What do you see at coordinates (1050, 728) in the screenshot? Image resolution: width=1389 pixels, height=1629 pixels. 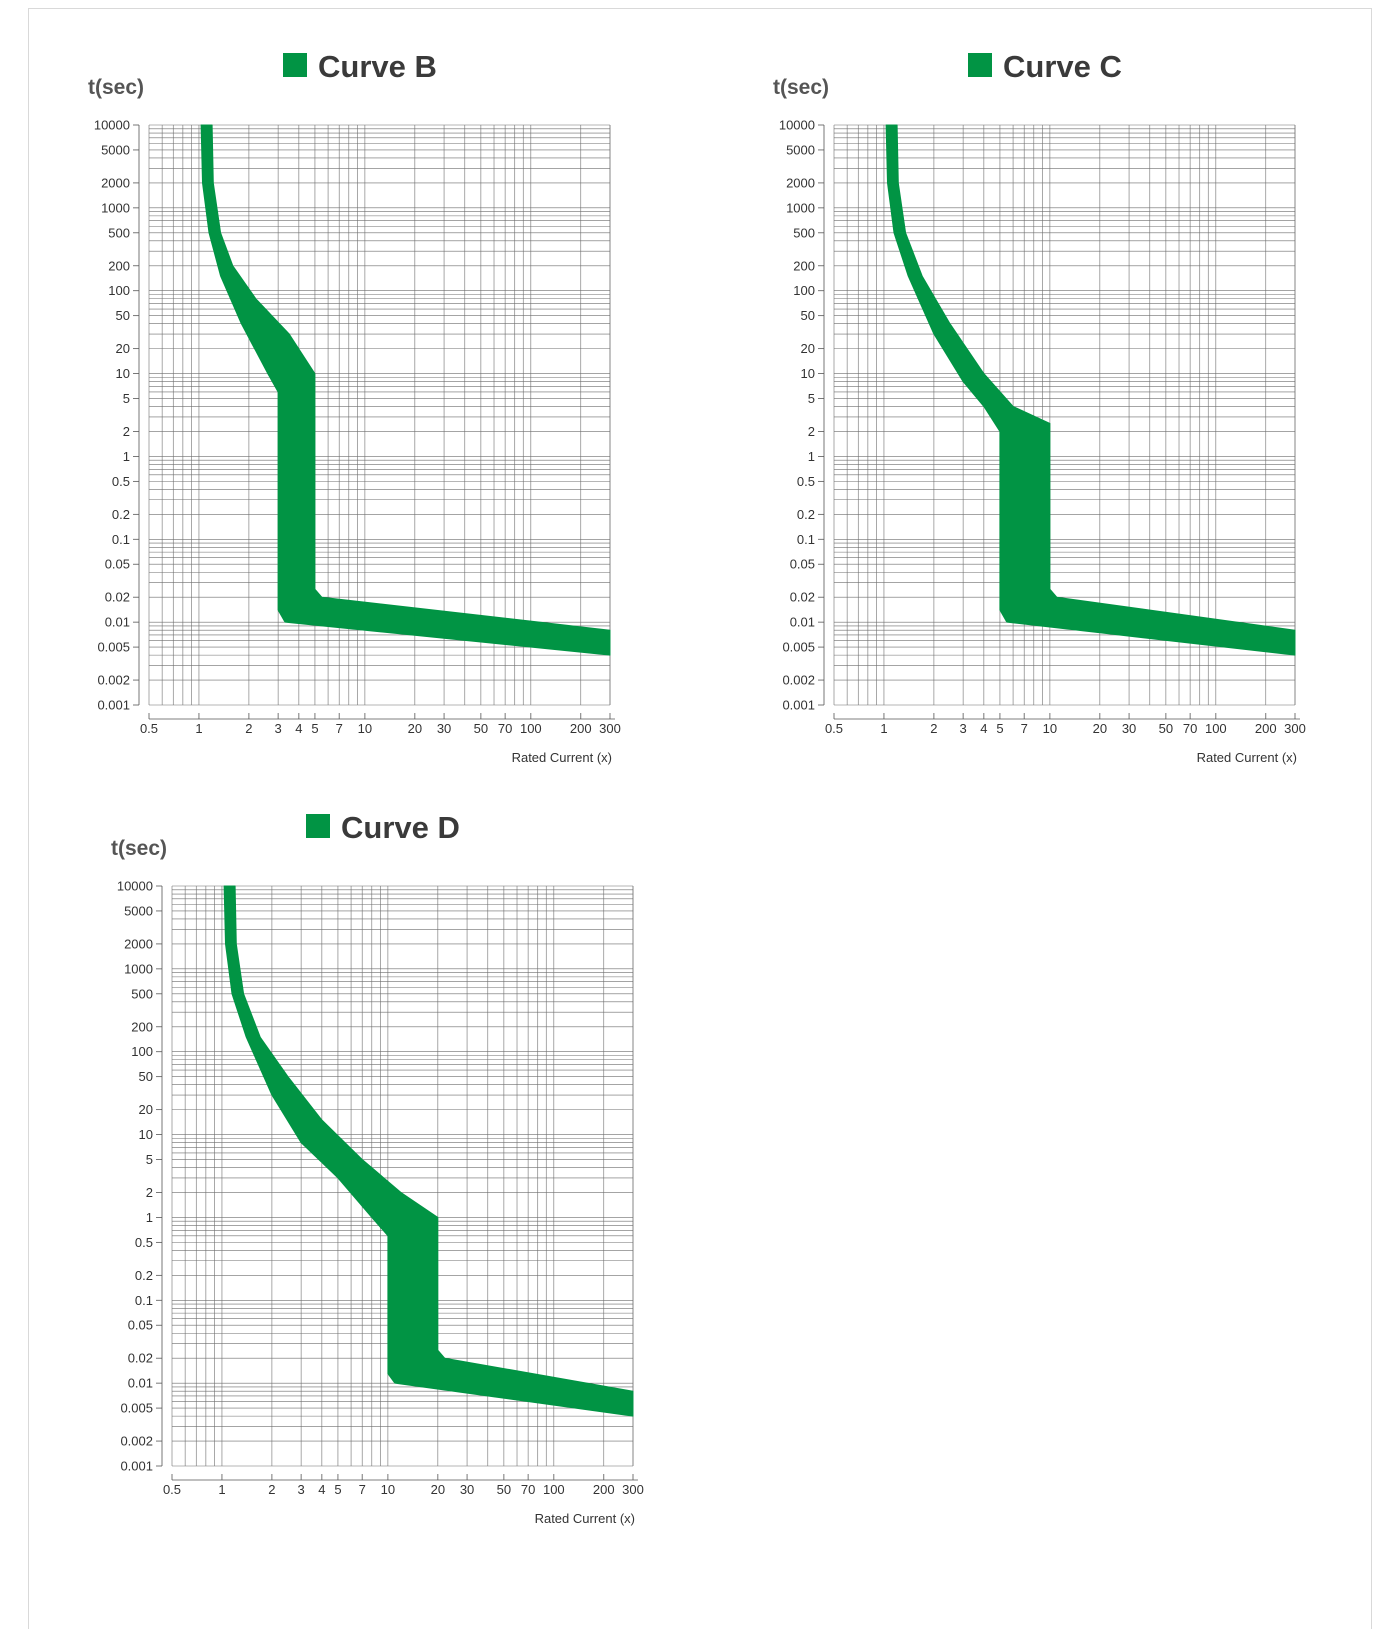 I see `x-tick-label: 10` at bounding box center [1050, 728].